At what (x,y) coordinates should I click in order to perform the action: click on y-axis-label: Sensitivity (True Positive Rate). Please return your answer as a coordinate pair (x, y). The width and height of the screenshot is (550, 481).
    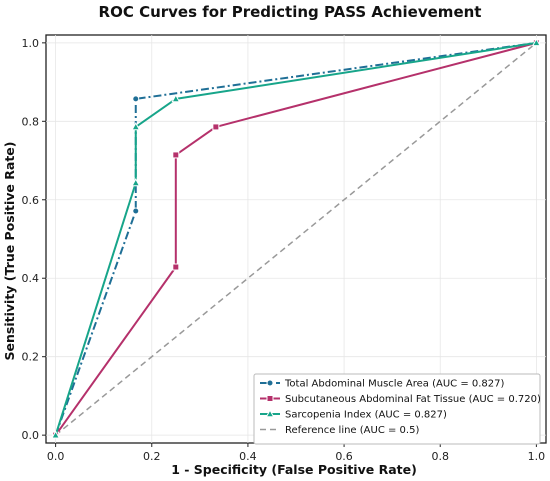
    Looking at the image, I should click on (9, 251).